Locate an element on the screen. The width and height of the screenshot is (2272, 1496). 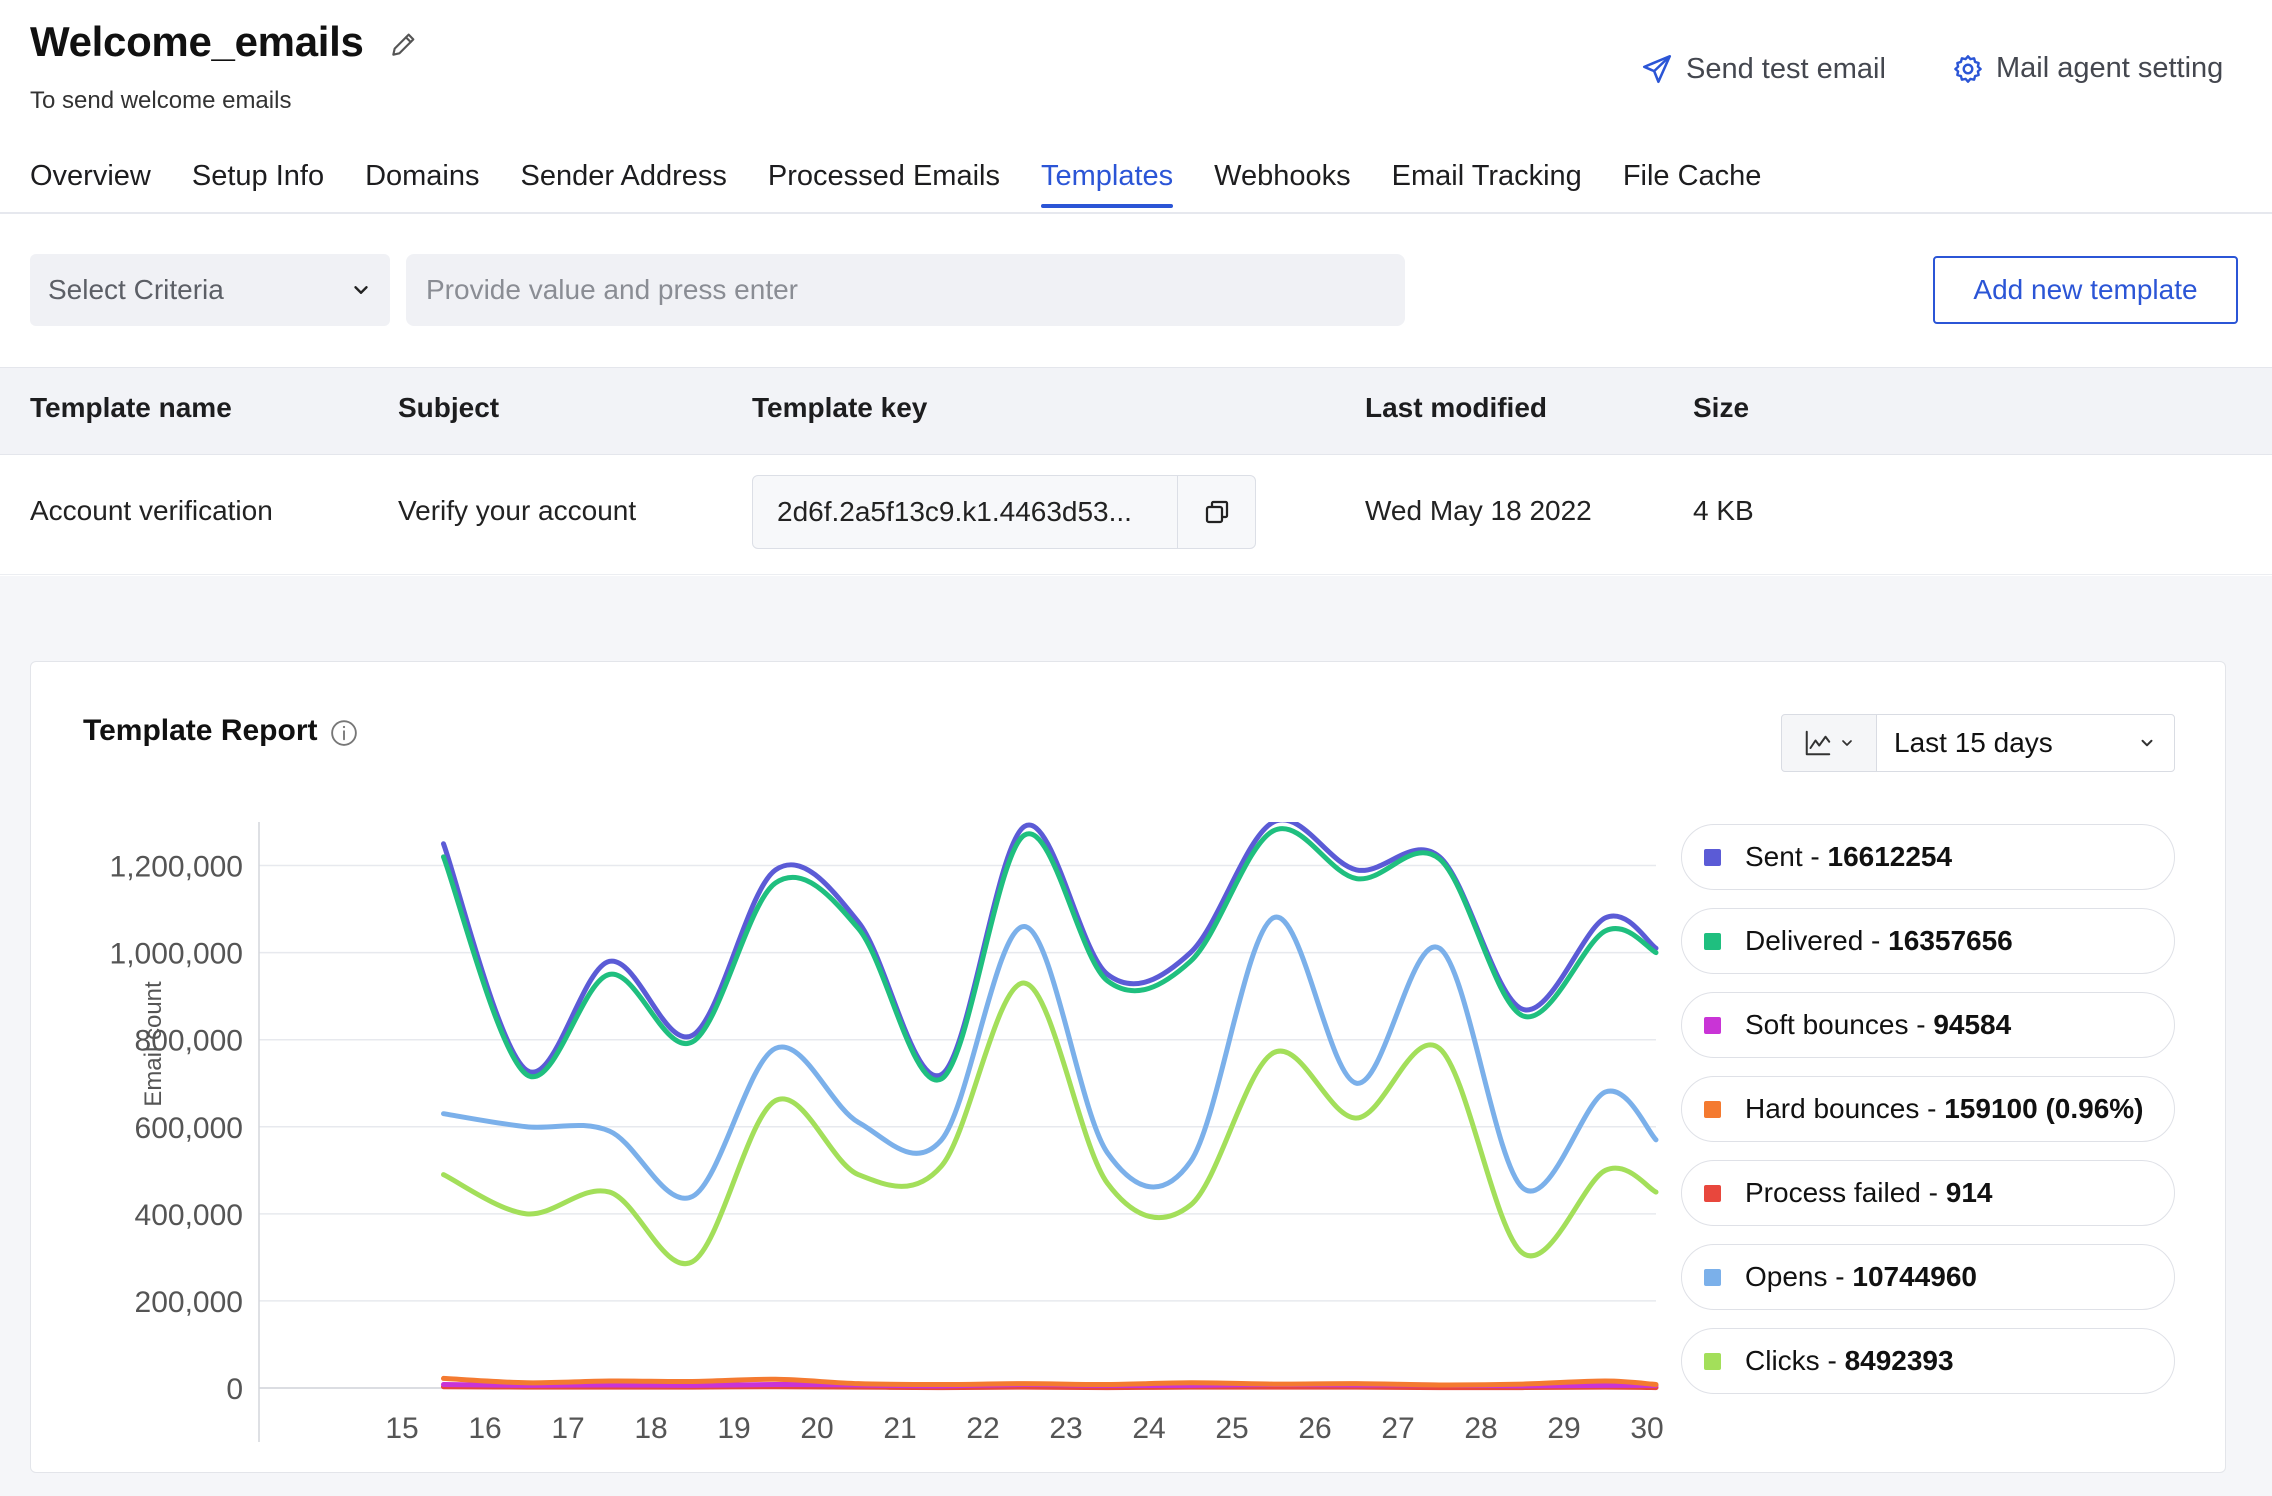
legend-item-clicks: Clicks - 8492393 is located at coordinates (1928, 1361).